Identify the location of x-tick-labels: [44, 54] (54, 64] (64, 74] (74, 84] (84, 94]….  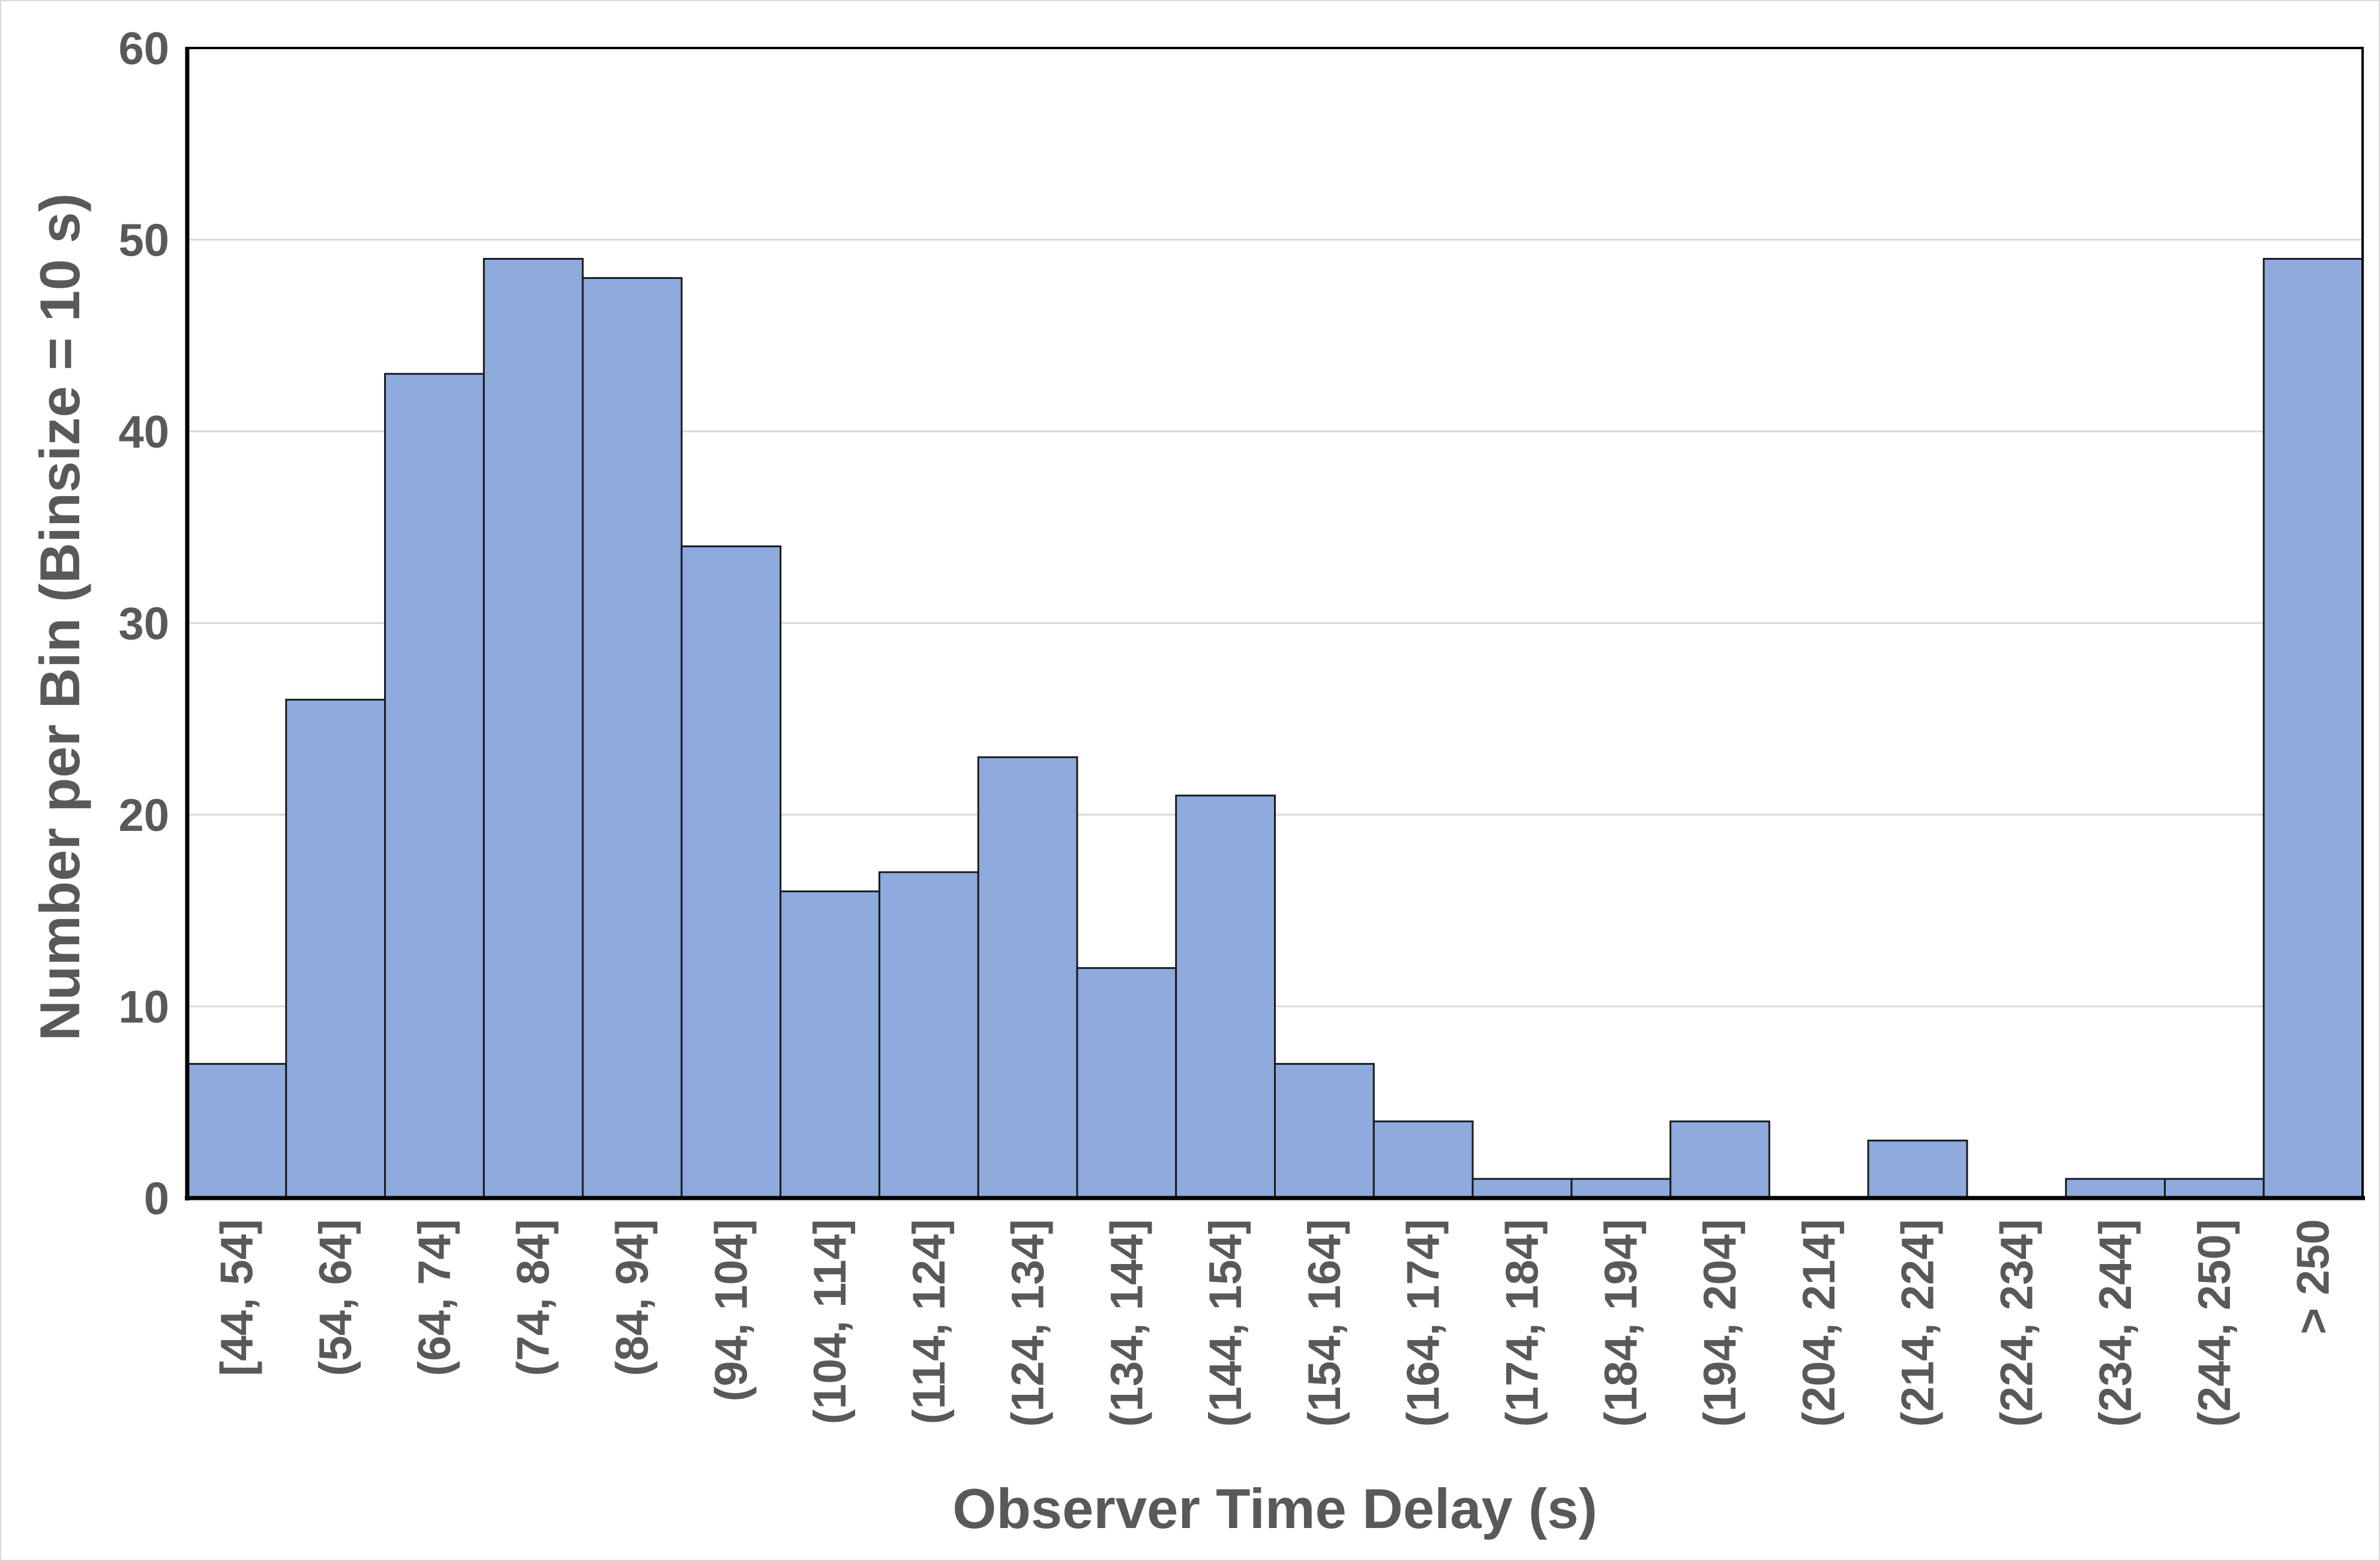
(1275, 1323).